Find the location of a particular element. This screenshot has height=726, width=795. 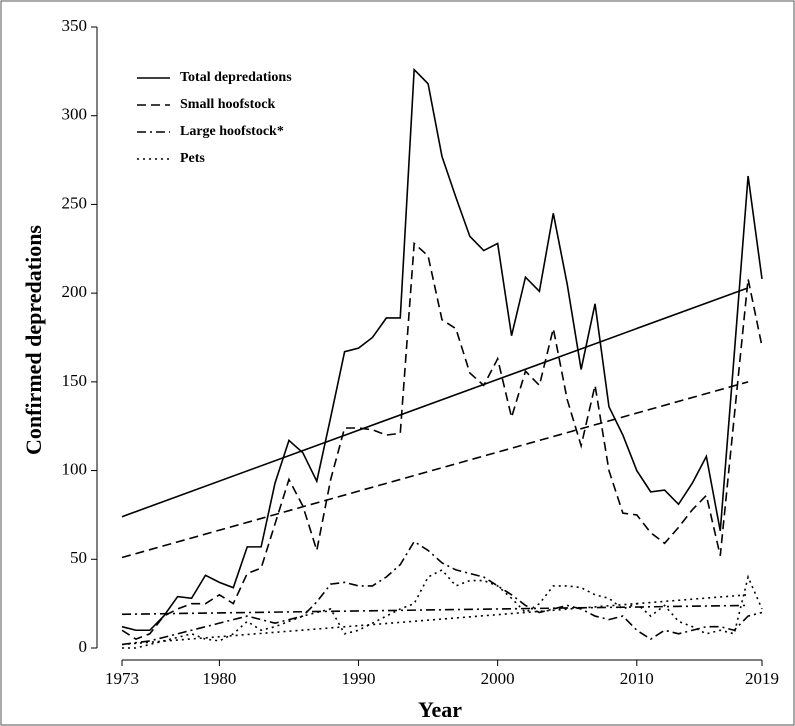

y-tick-label: 250 is located at coordinates (75, 202).